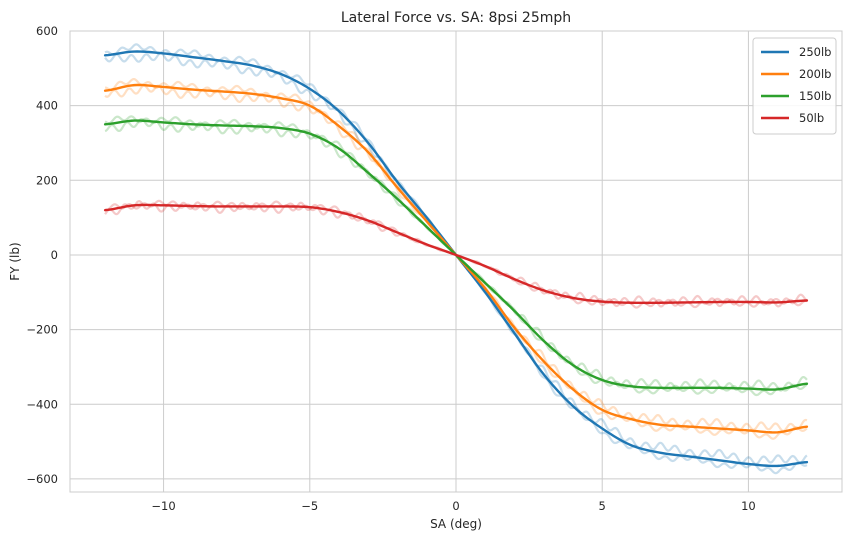 This screenshot has height=541, width=853. What do you see at coordinates (15, 261) in the screenshot?
I see `y-axis-label: FY (lb)` at bounding box center [15, 261].